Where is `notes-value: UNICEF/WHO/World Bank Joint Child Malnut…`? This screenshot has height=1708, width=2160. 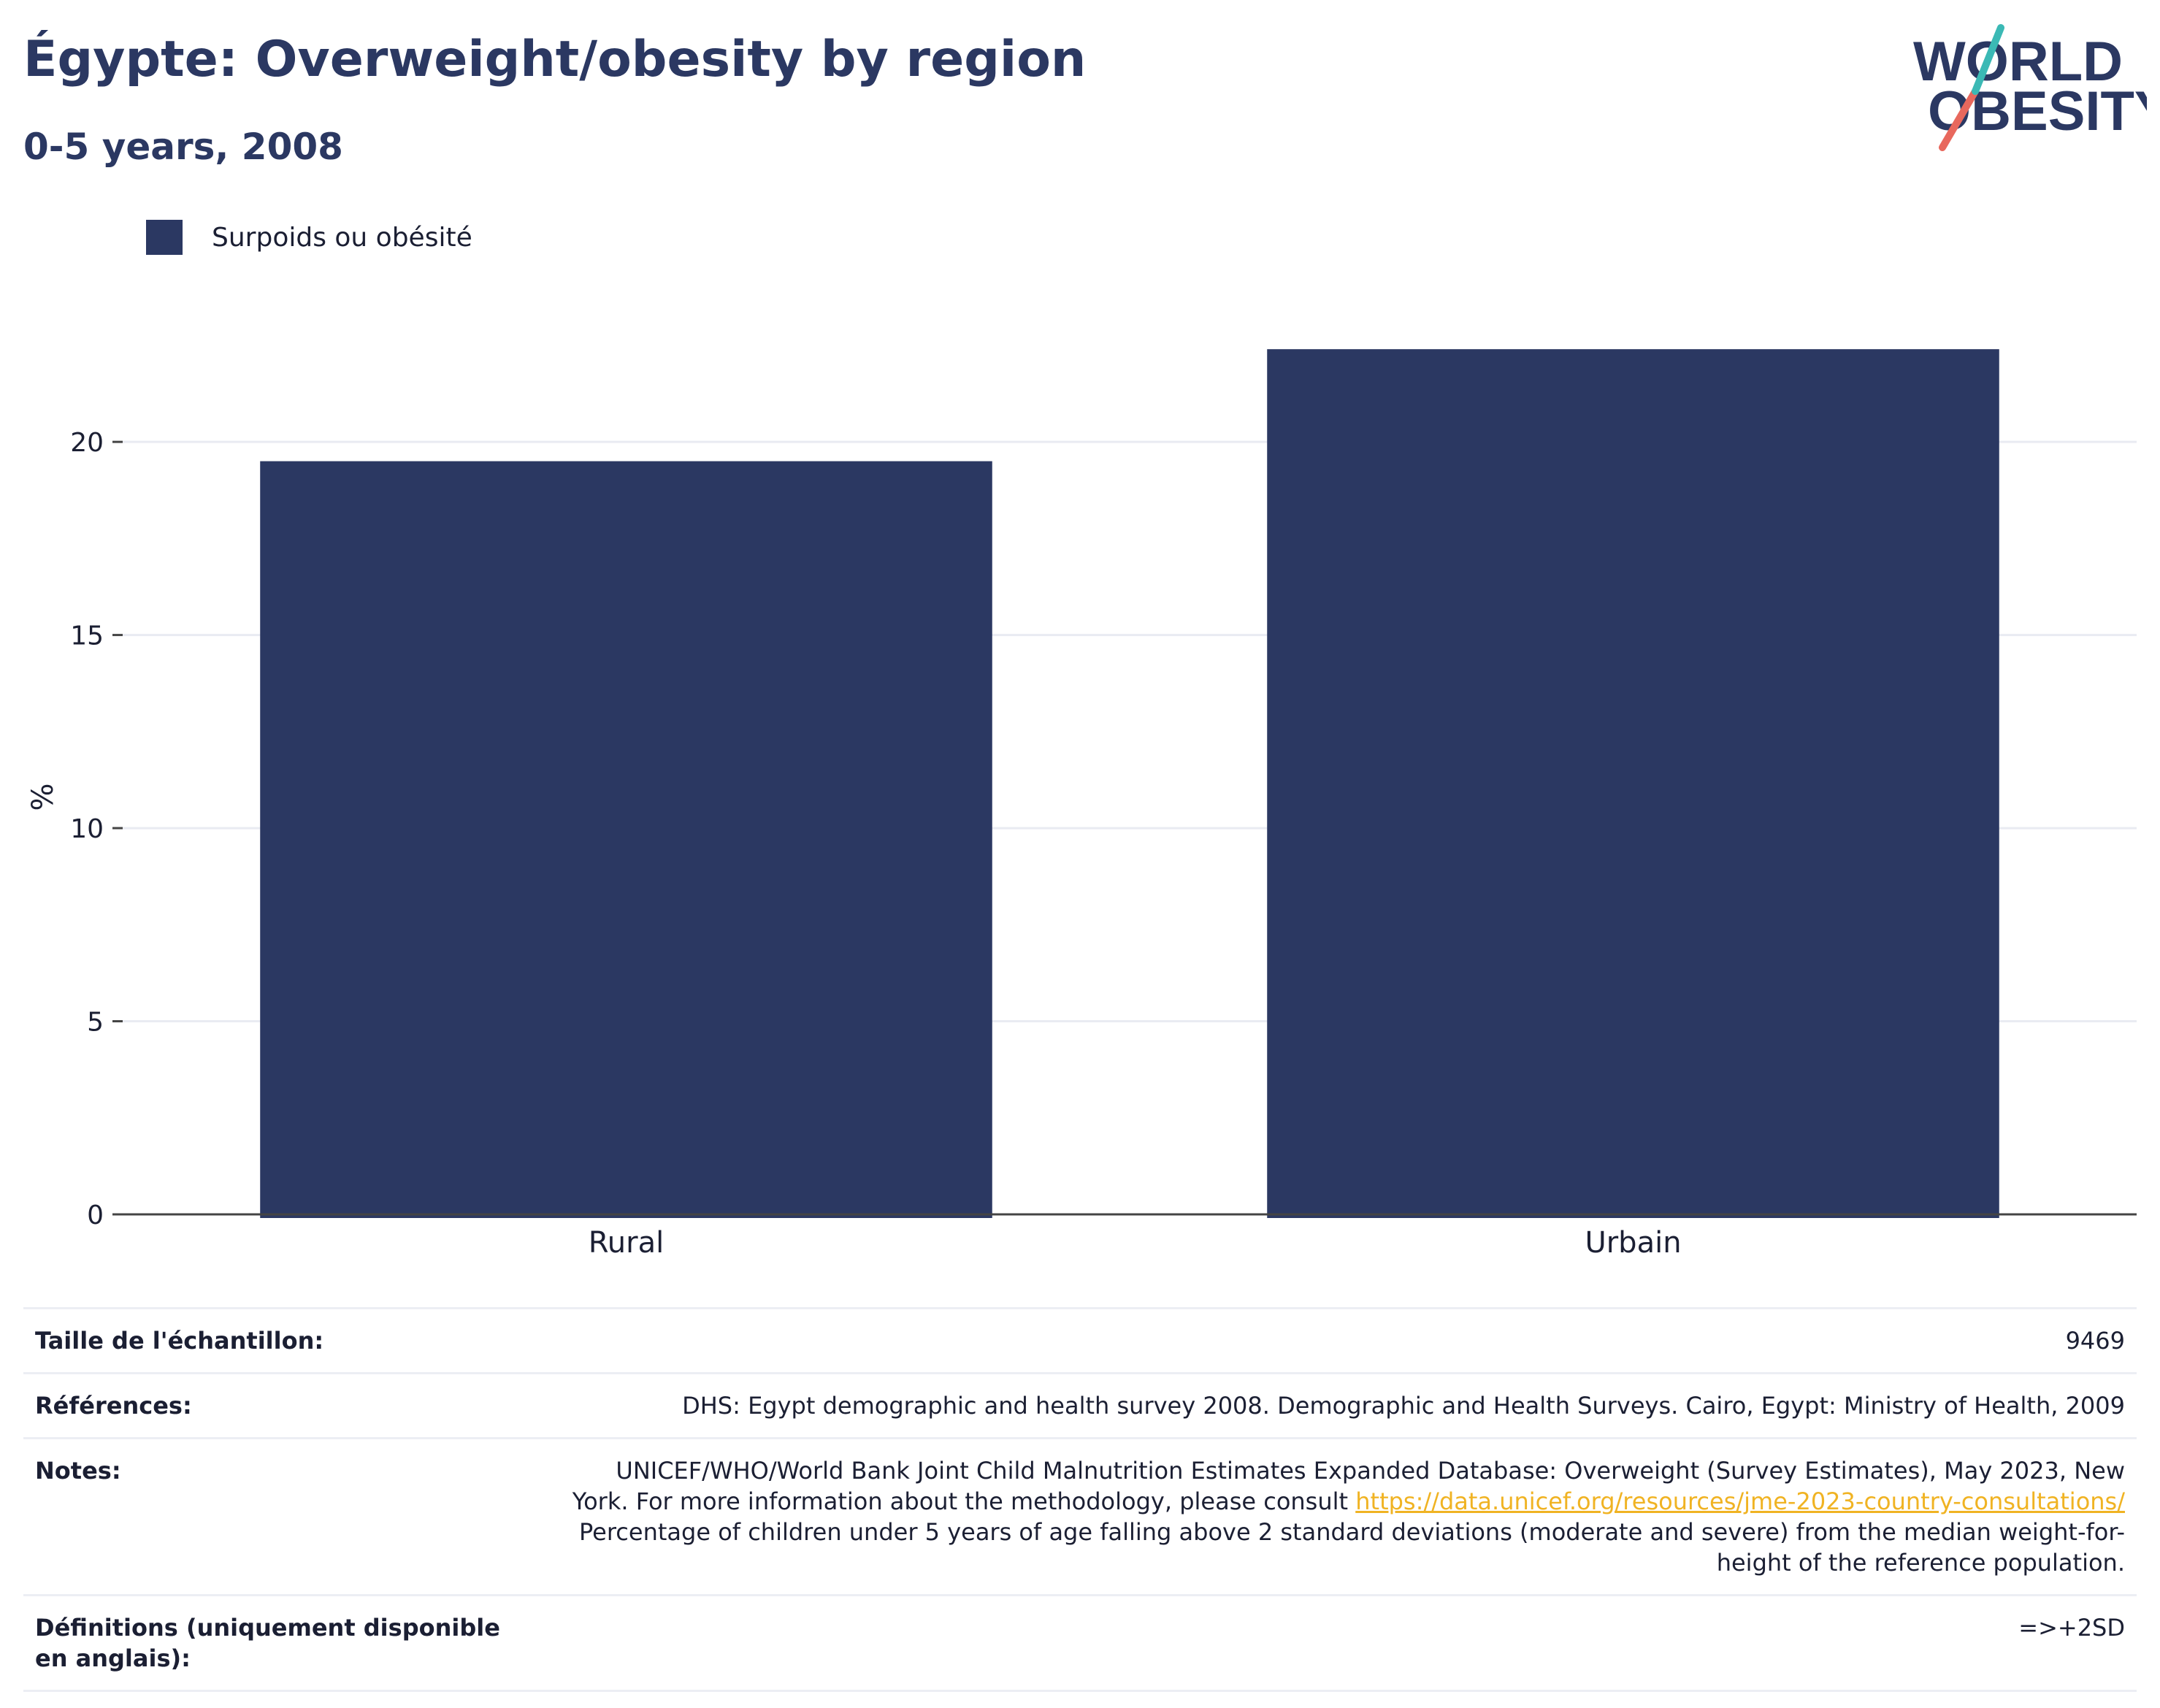 notes-value: UNICEF/WHO/World Bank Joint Child Malnut… is located at coordinates (1340, 1516).